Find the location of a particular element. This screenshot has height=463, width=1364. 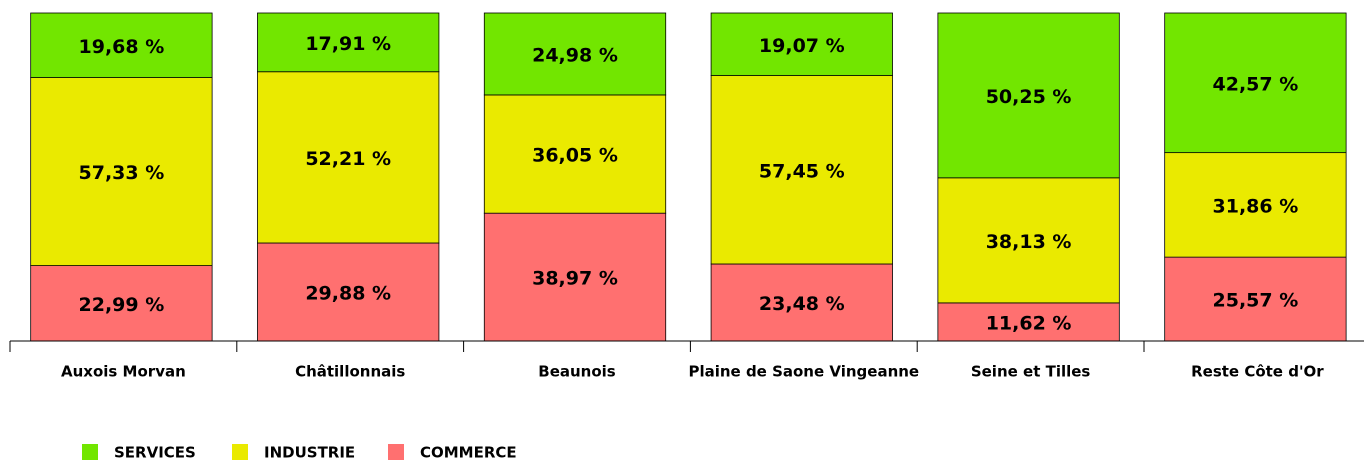

data-label: 38,97 % is located at coordinates (575, 279).